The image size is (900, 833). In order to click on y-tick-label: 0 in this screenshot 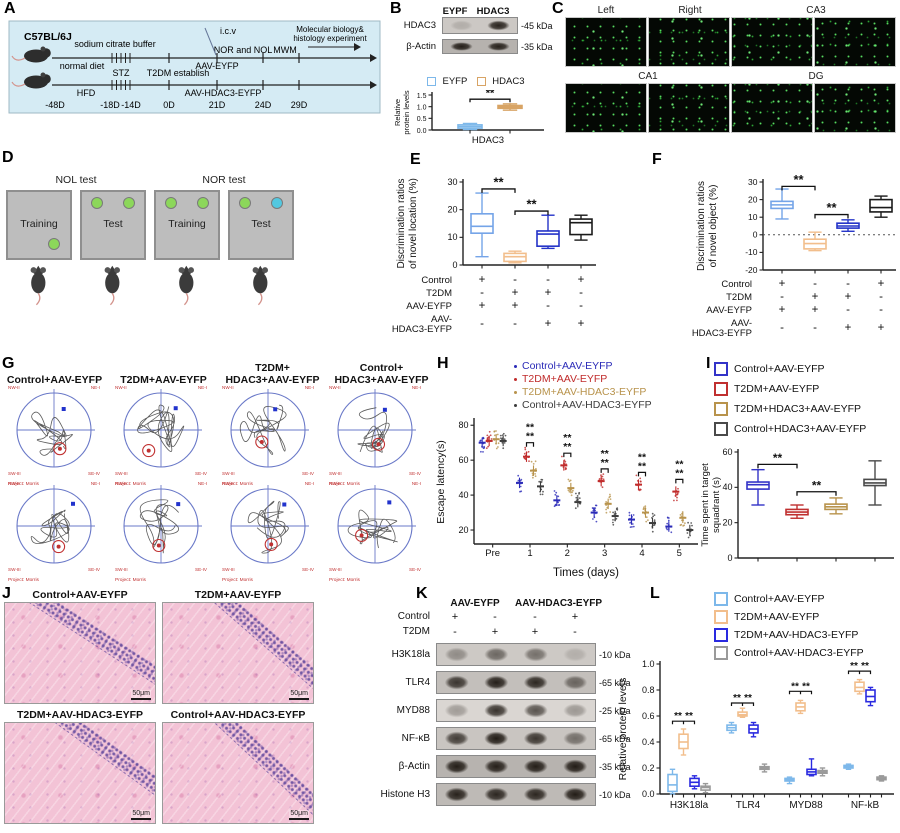, I will do `click(755, 235)`.